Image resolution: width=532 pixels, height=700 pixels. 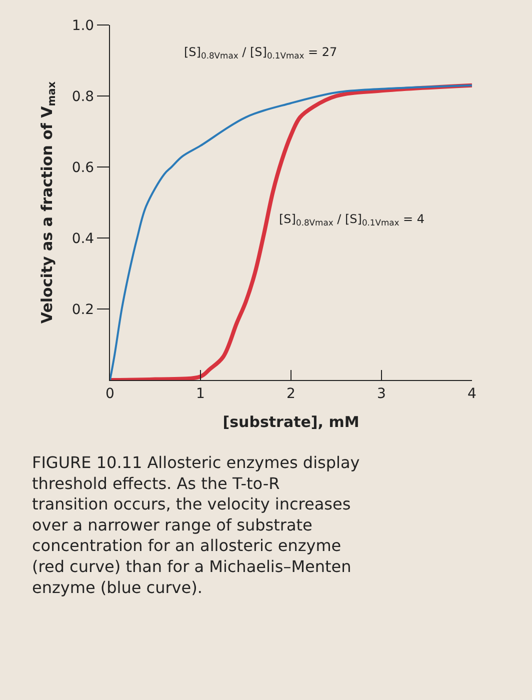 I want to click on y-tick-label: 0.6, so click(x=83, y=168).